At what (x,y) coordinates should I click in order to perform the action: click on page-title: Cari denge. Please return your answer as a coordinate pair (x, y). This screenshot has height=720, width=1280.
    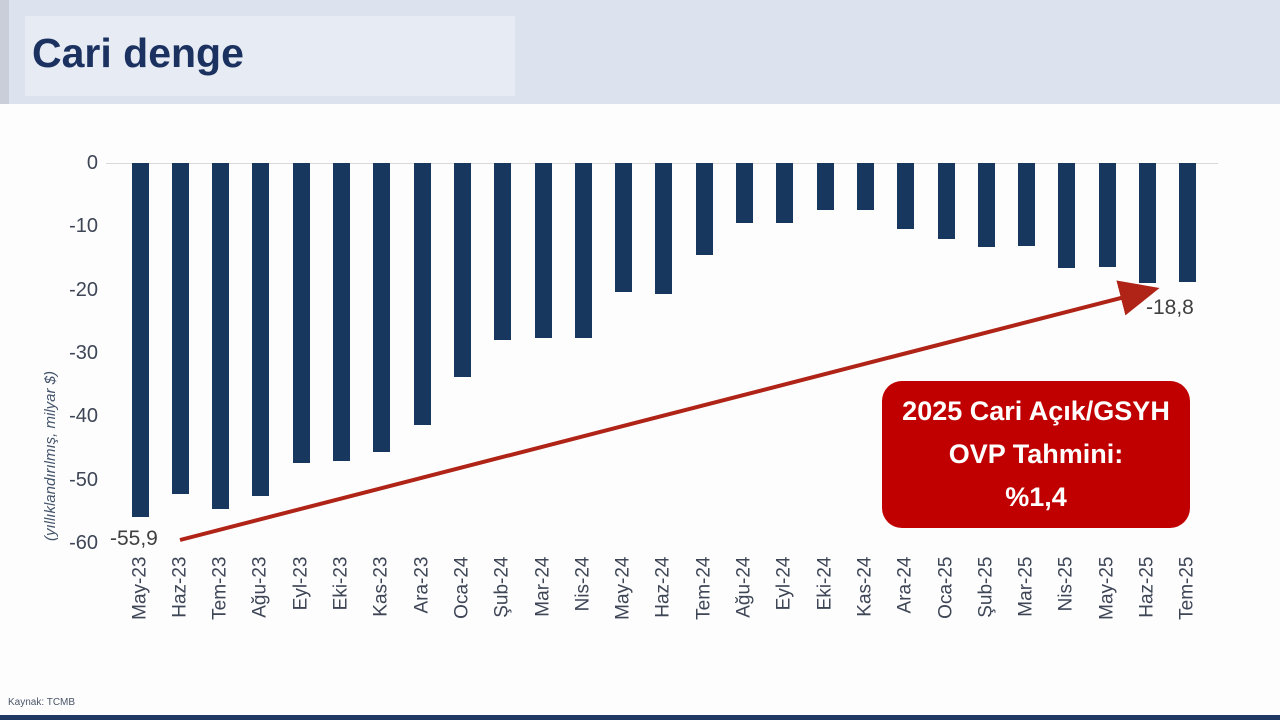
    Looking at the image, I should click on (138, 53).